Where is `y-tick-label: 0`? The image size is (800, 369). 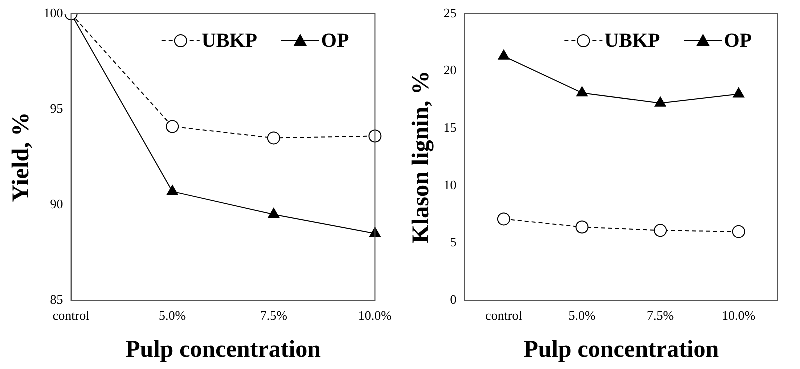
y-tick-label: 0 is located at coordinates (453, 300).